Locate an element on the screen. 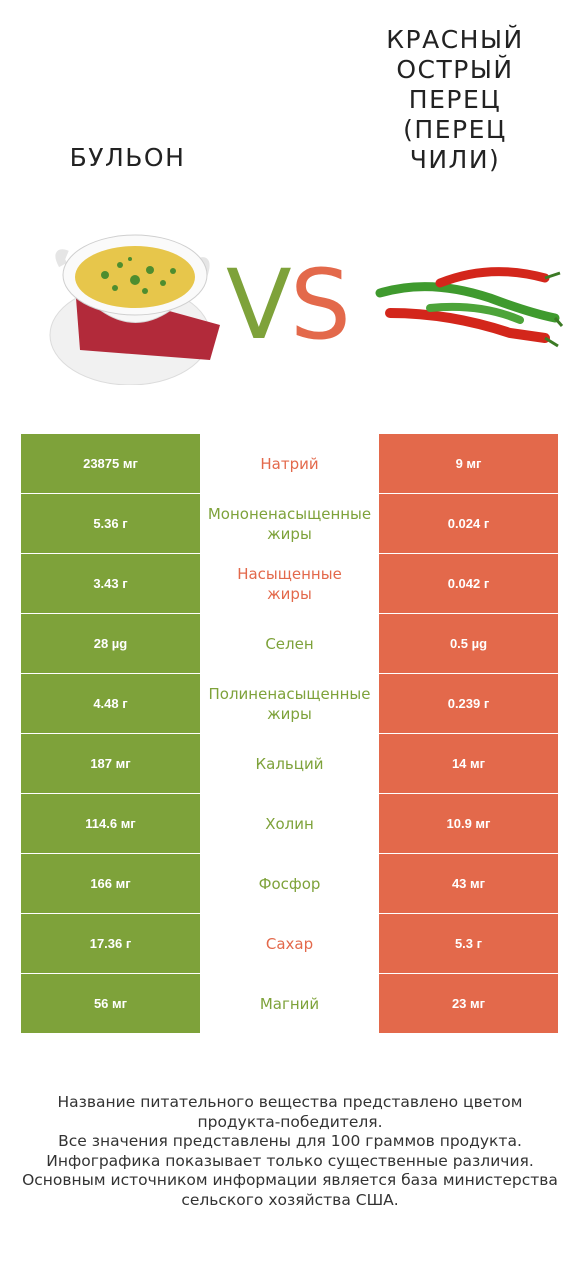  left-value-cell: 5.36 г is located at coordinates (110, 523).